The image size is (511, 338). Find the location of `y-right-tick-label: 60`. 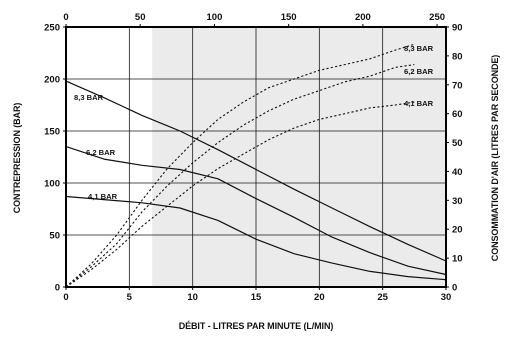

y-right-tick-label: 60 is located at coordinates (457, 114).